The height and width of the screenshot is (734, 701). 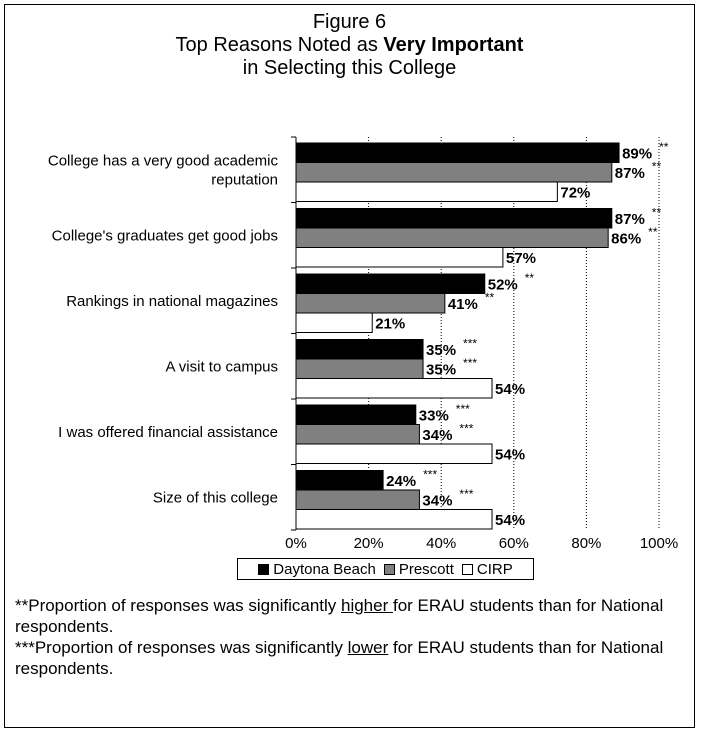 What do you see at coordinates (165, 235) in the screenshot?
I see `category-label: College's graduates get good jobs` at bounding box center [165, 235].